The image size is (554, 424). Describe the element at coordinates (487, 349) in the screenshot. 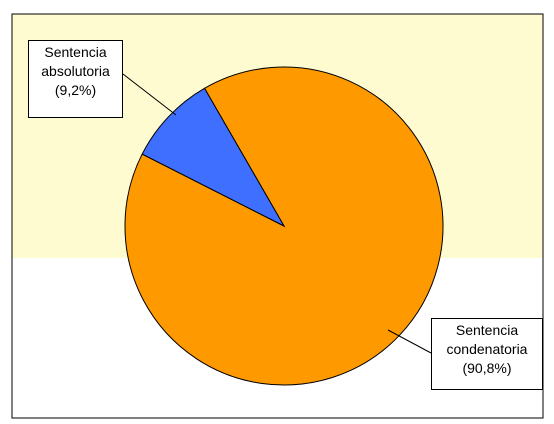

I see `slice-label-condenatoria-line2: condenatoria` at that location.